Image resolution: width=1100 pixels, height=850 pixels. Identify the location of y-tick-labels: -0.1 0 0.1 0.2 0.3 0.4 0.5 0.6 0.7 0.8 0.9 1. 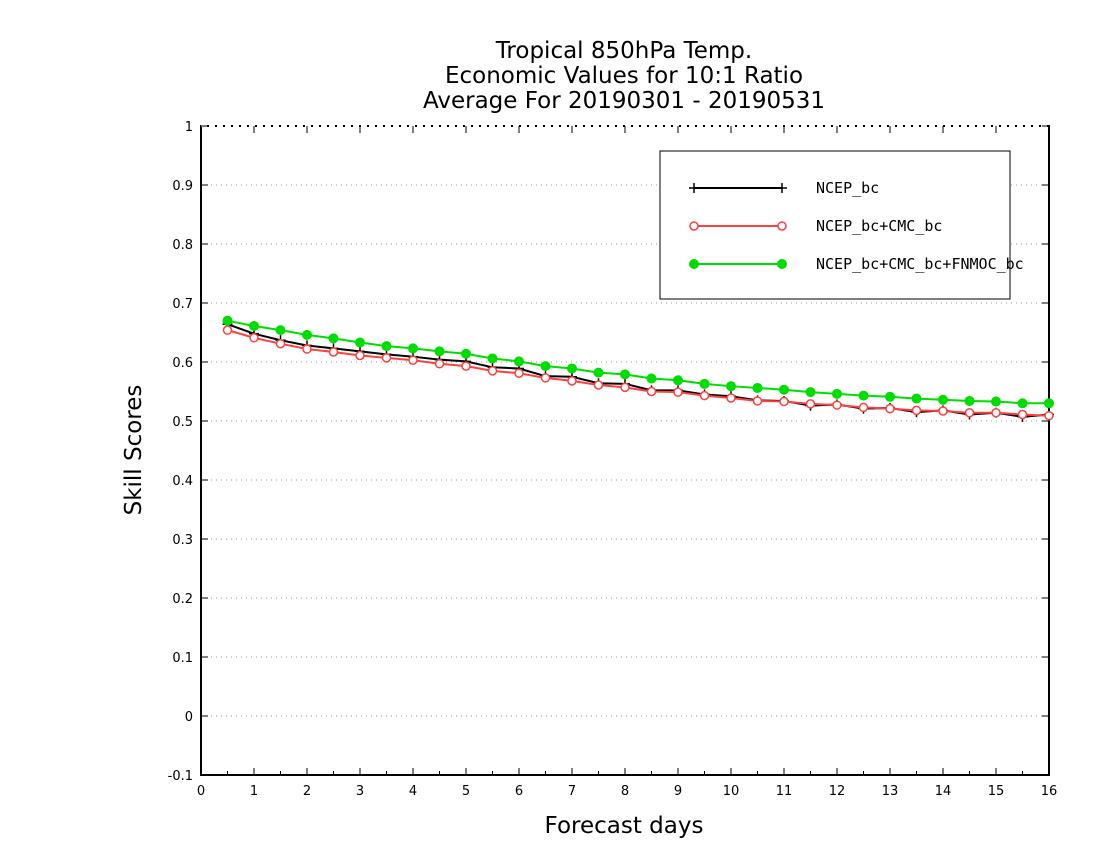
(180, 452).